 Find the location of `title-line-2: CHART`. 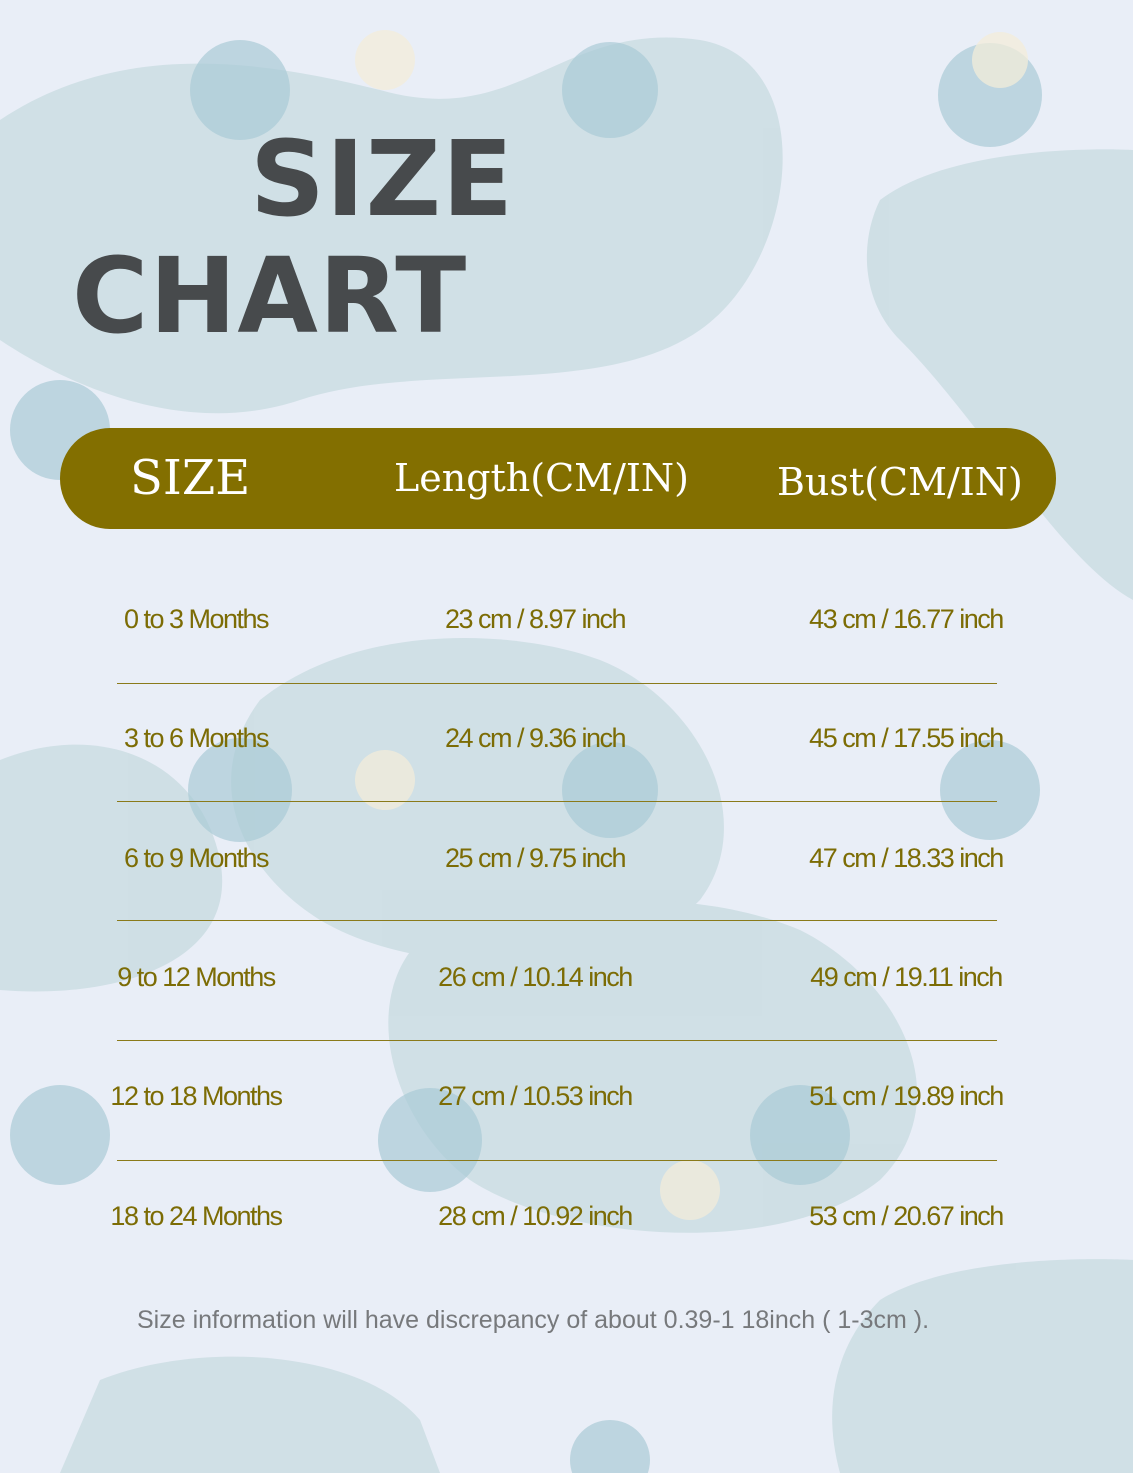

title-line-2: CHART is located at coordinates (270, 296).